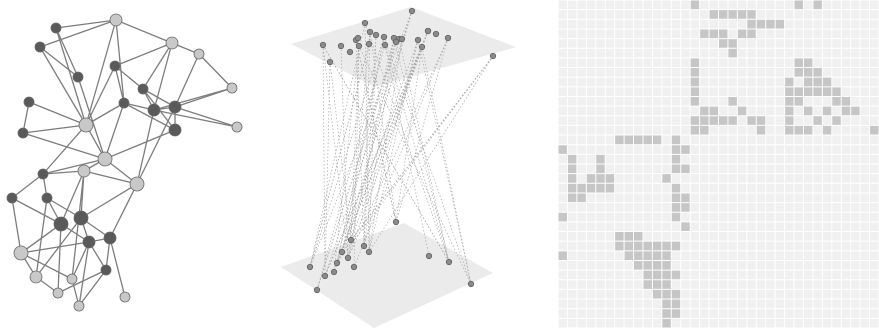 The height and width of the screenshot is (328, 879). What do you see at coordinates (390, 256) in the screenshot?
I see `lower-layer-nodes` at bounding box center [390, 256].